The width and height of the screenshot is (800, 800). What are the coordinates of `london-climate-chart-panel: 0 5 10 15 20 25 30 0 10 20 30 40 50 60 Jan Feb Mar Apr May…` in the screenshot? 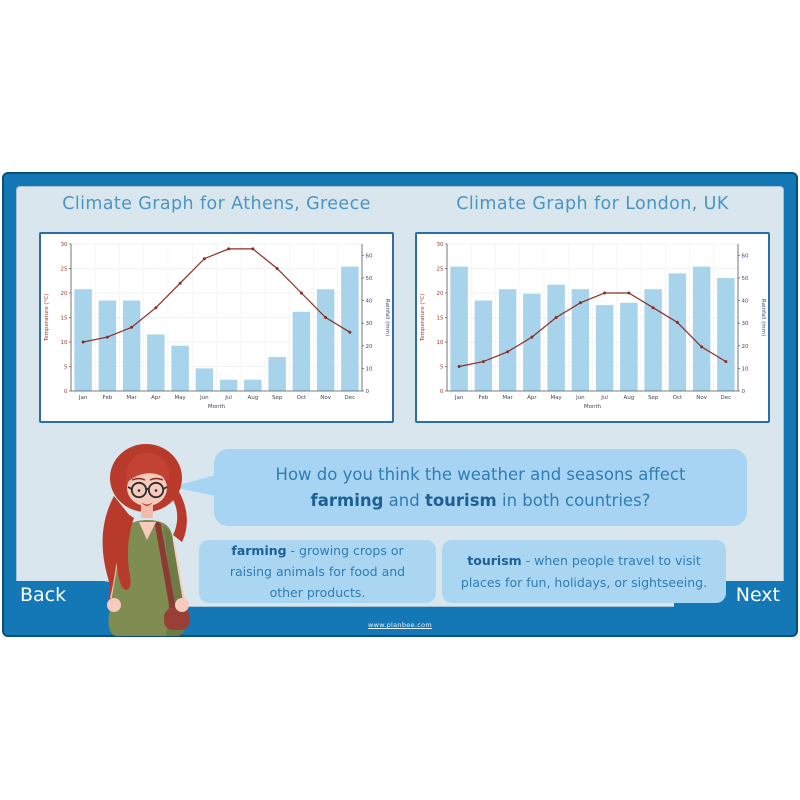 It's located at (592, 327).